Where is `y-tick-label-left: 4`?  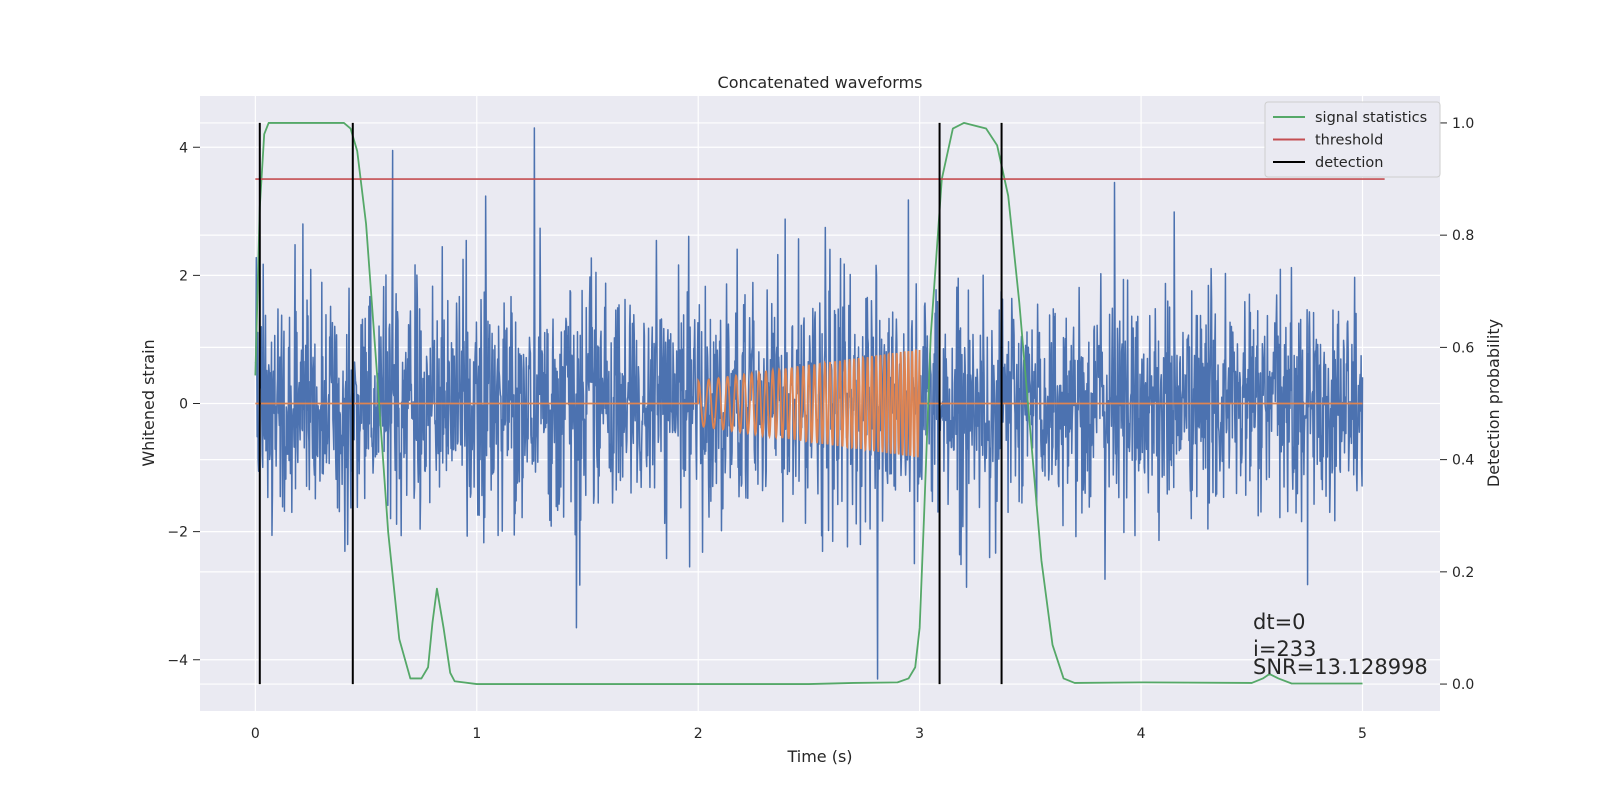
y-tick-label-left: 4 is located at coordinates (183, 148).